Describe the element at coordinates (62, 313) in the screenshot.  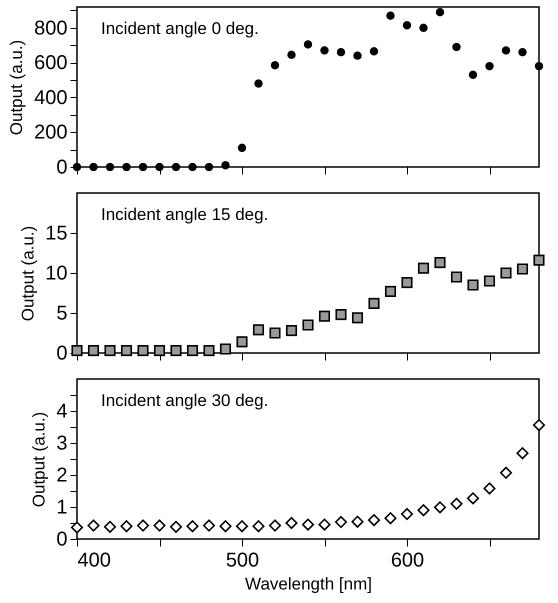
I see `y-tick-label: 5` at that location.